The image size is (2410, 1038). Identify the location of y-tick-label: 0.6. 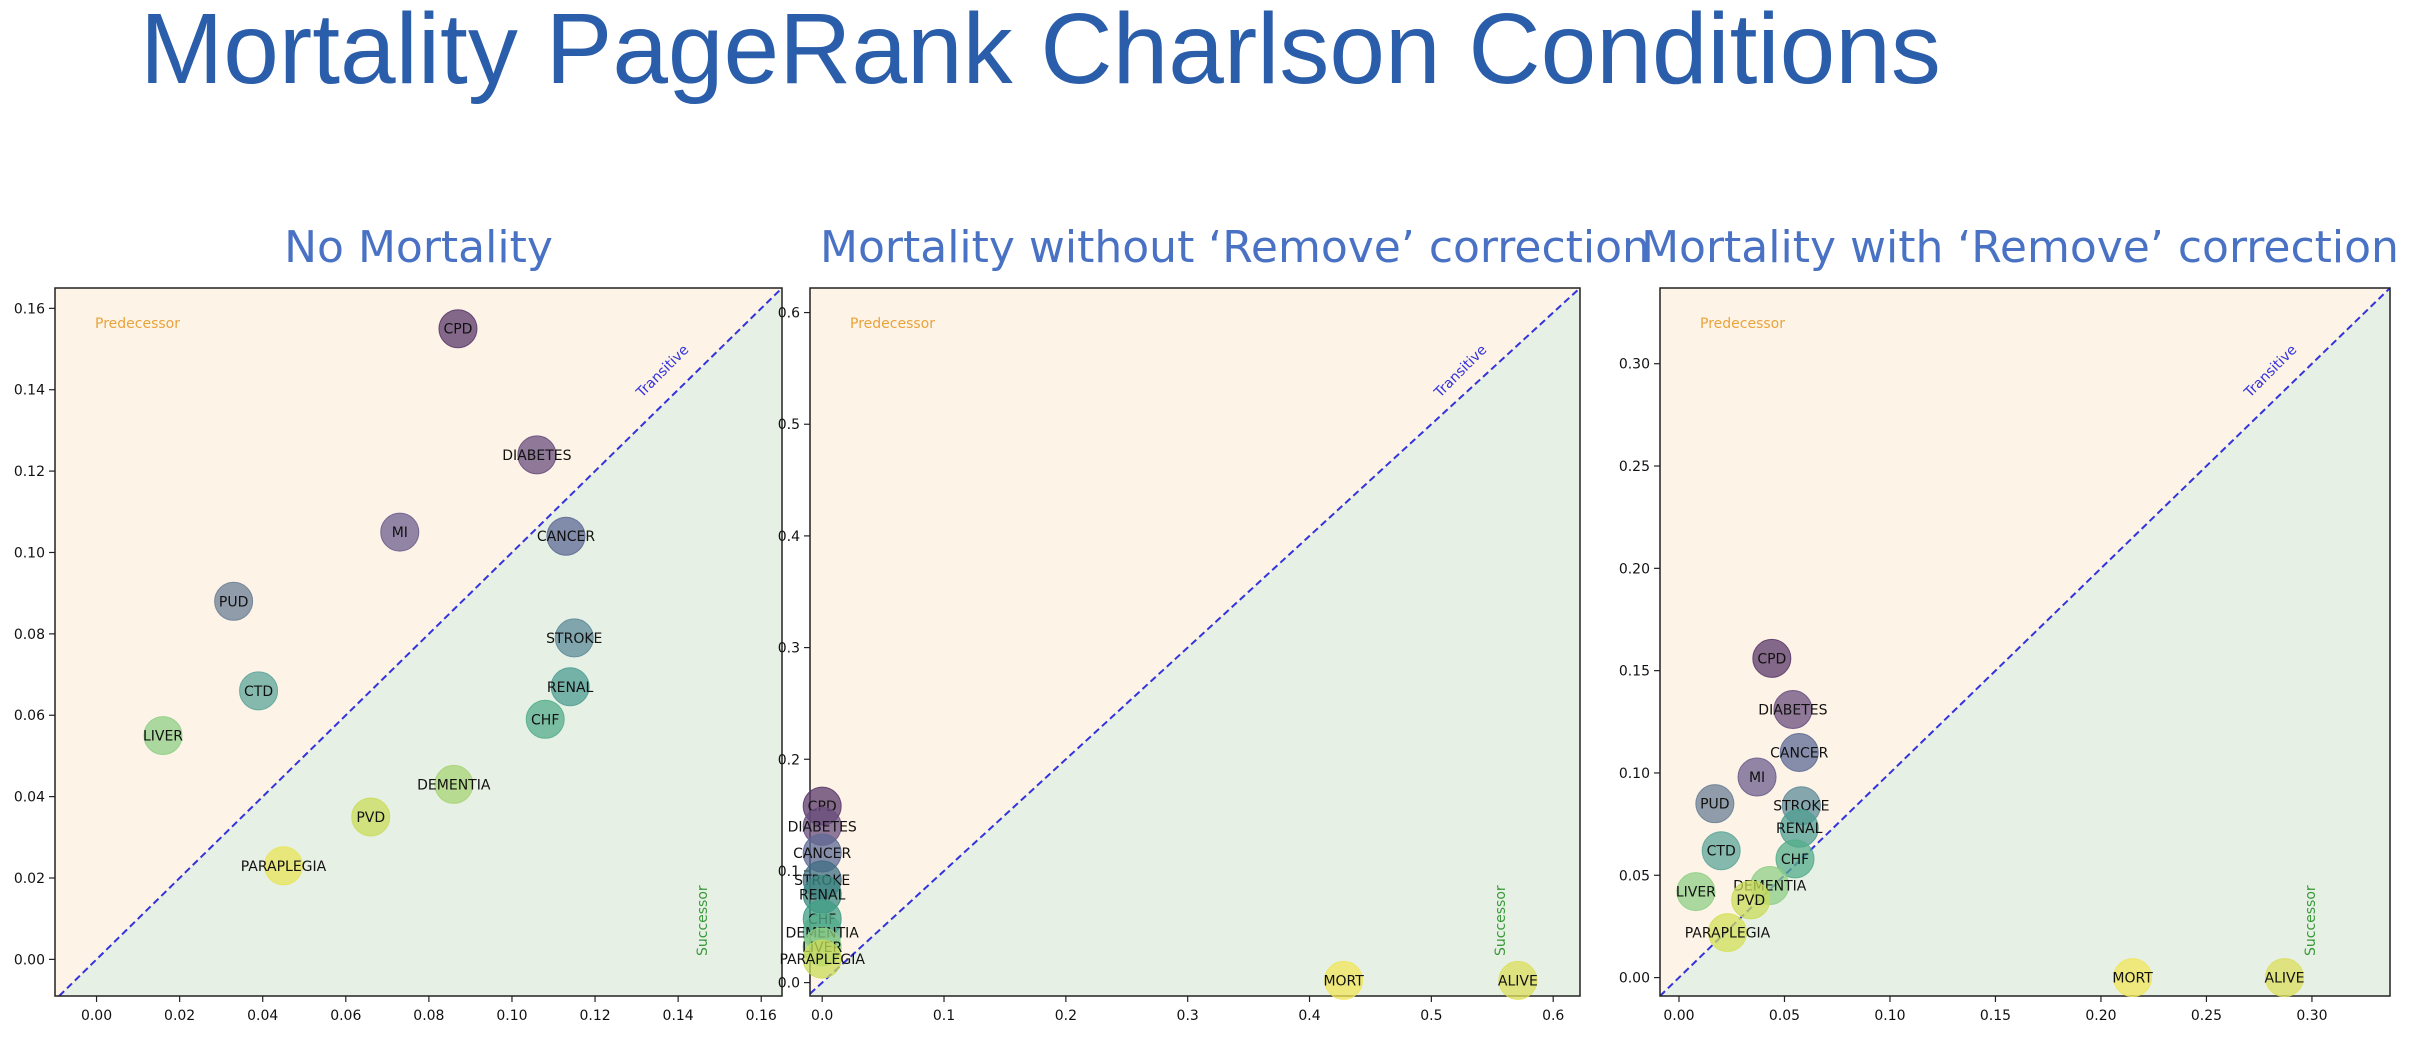
(789, 314).